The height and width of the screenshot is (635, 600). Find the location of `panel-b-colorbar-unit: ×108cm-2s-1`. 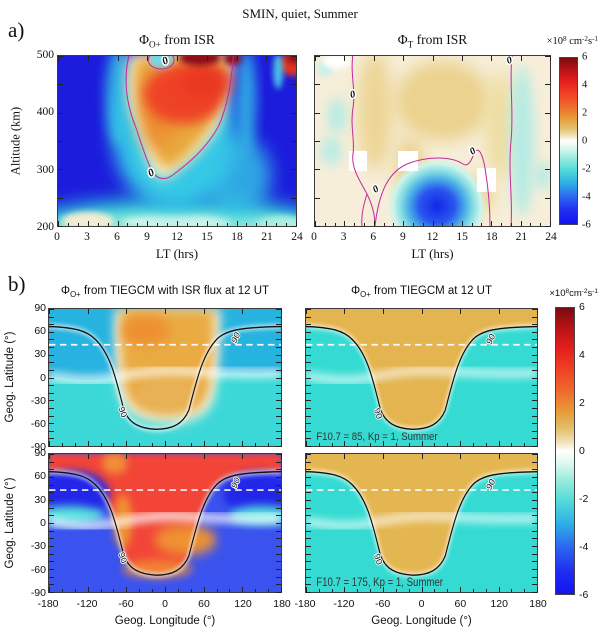

panel-b-colorbar-unit: ×108cm-2s-1 is located at coordinates (573, 293).